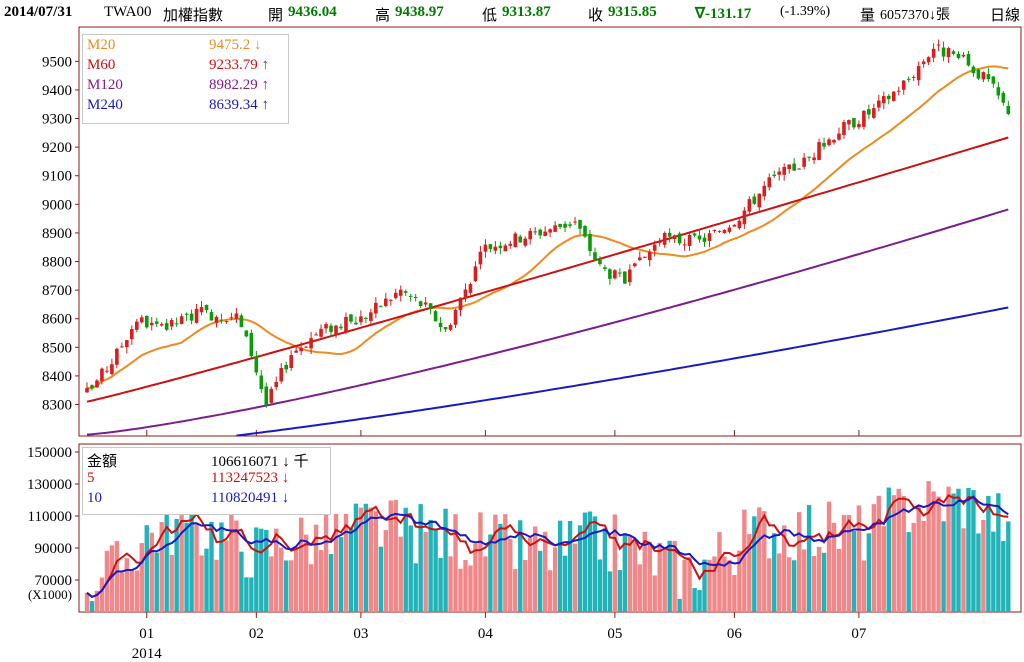 This screenshot has width=1024, height=662. Describe the element at coordinates (383, 16) in the screenshot. I see `high-label: 高` at that location.